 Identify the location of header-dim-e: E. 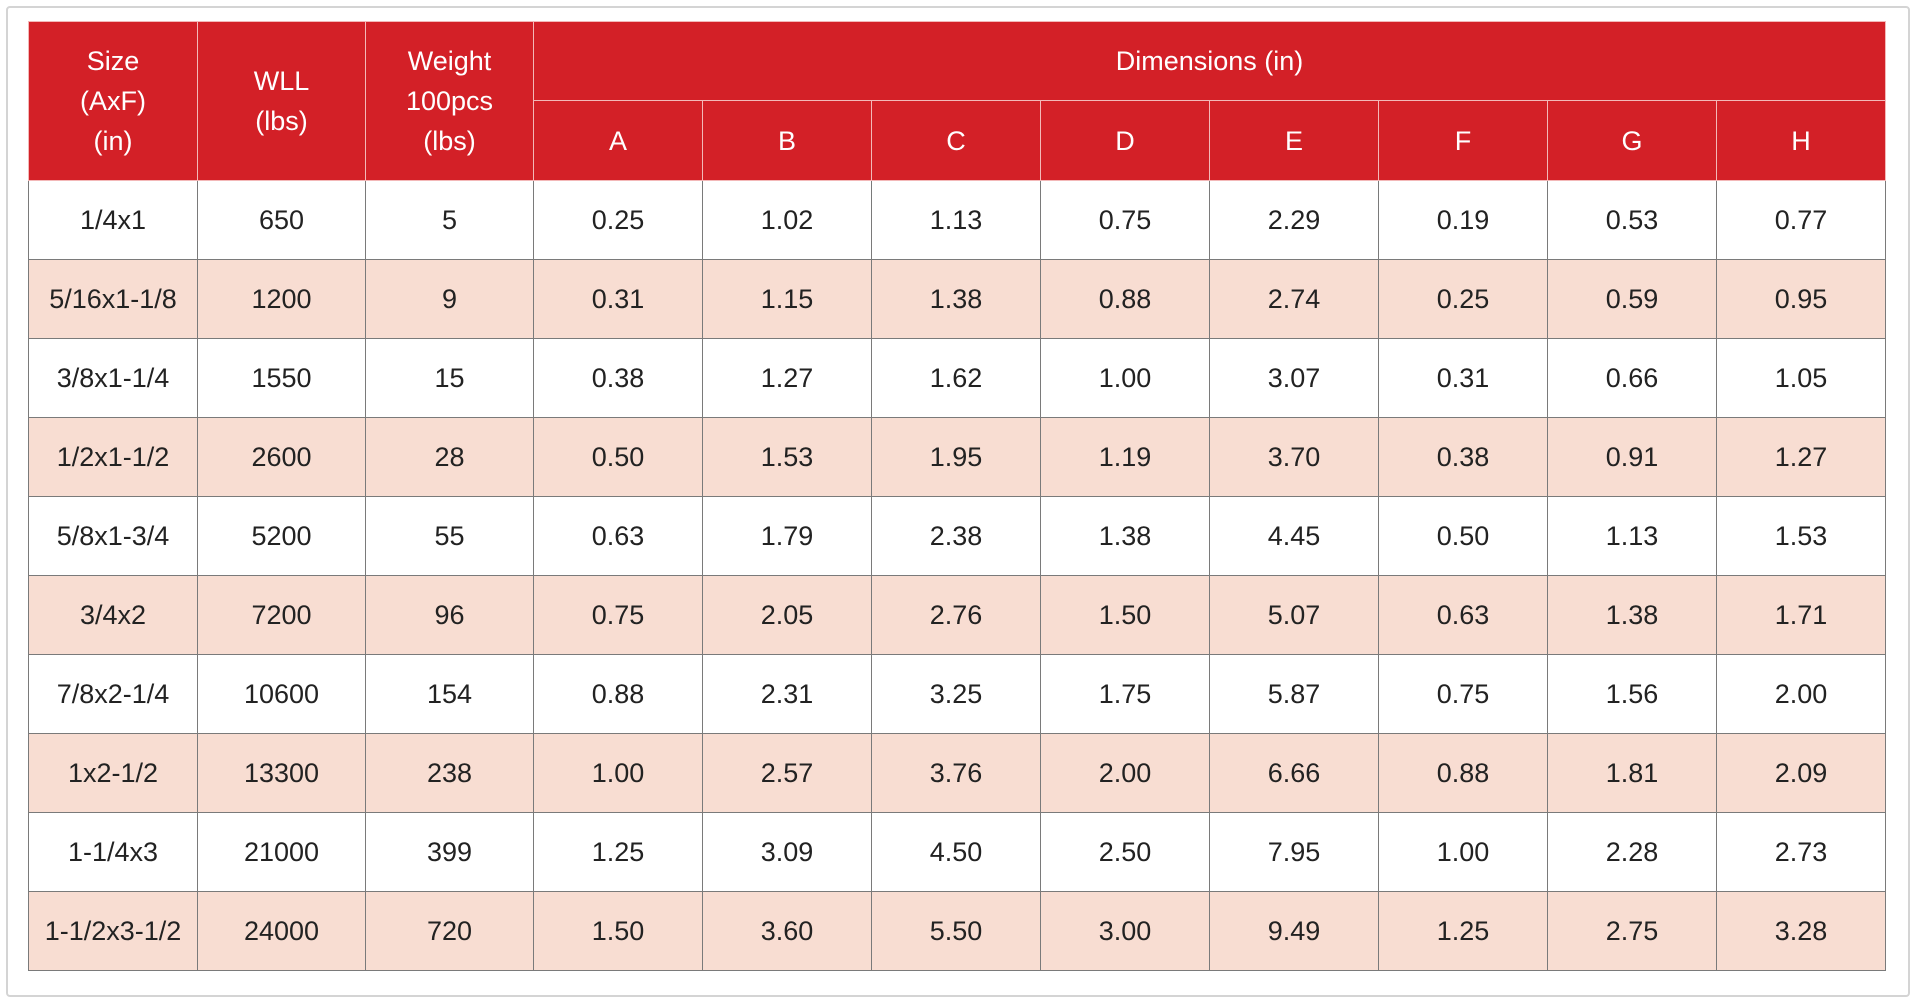
(1294, 140).